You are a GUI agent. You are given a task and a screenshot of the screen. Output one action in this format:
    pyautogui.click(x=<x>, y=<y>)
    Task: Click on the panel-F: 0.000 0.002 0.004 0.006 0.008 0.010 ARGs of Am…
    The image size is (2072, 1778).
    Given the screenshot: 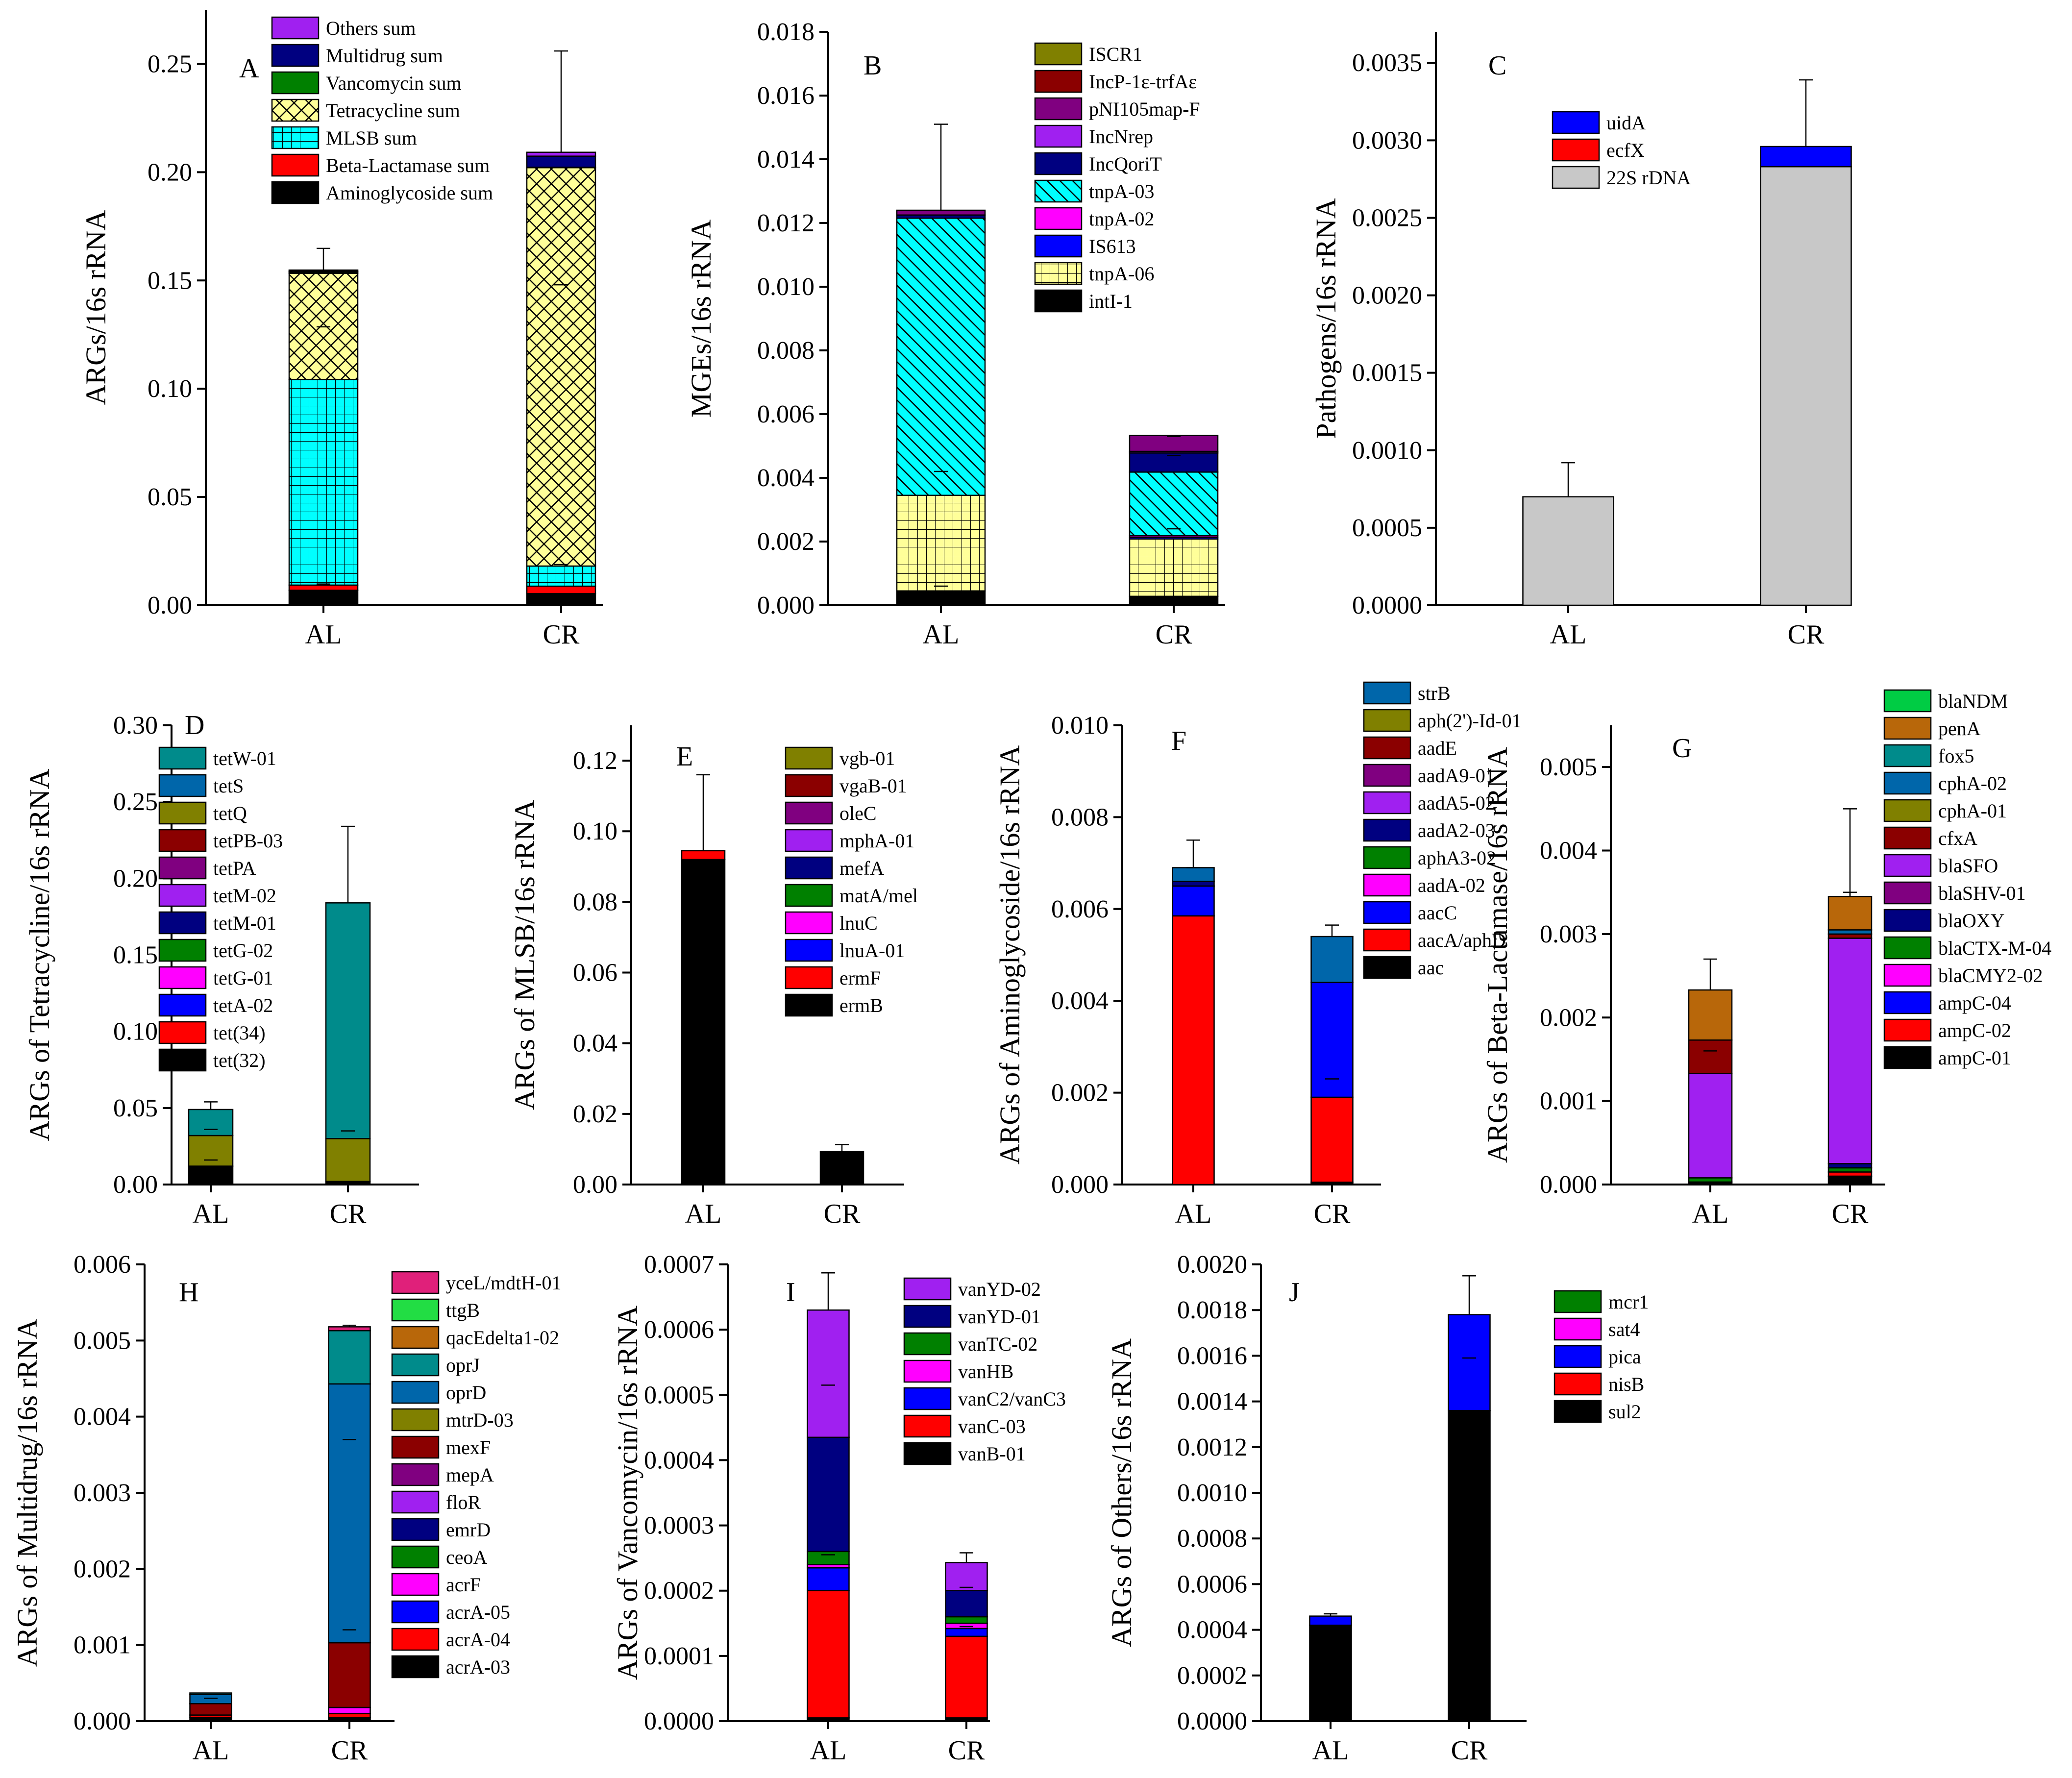 What is the action you would take?
    pyautogui.click(x=1258, y=955)
    